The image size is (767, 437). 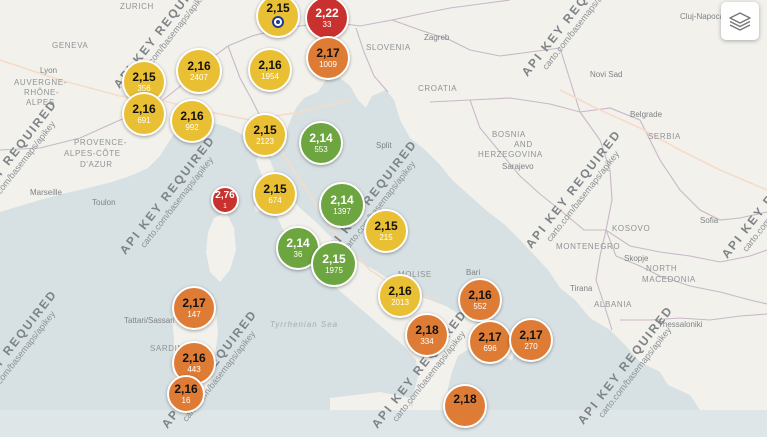 I want to click on cluster-marker: 2,15 1975, so click(x=334, y=264).